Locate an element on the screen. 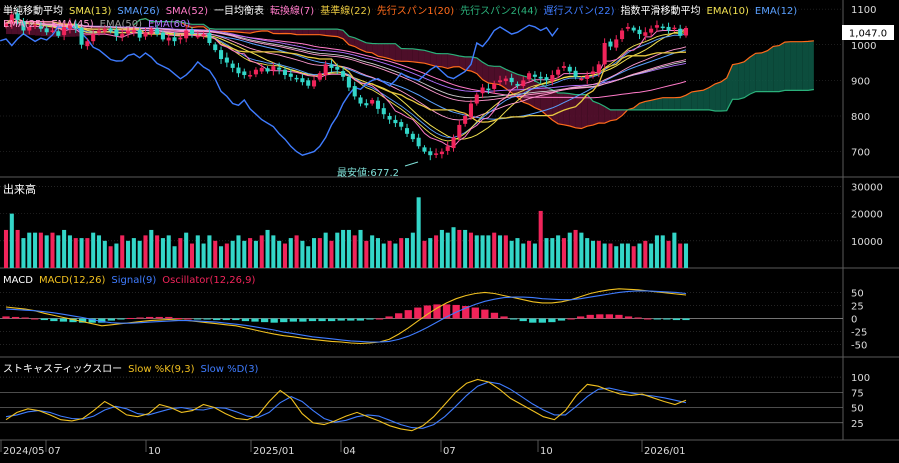  x-tick-label: 10 is located at coordinates (154, 451).